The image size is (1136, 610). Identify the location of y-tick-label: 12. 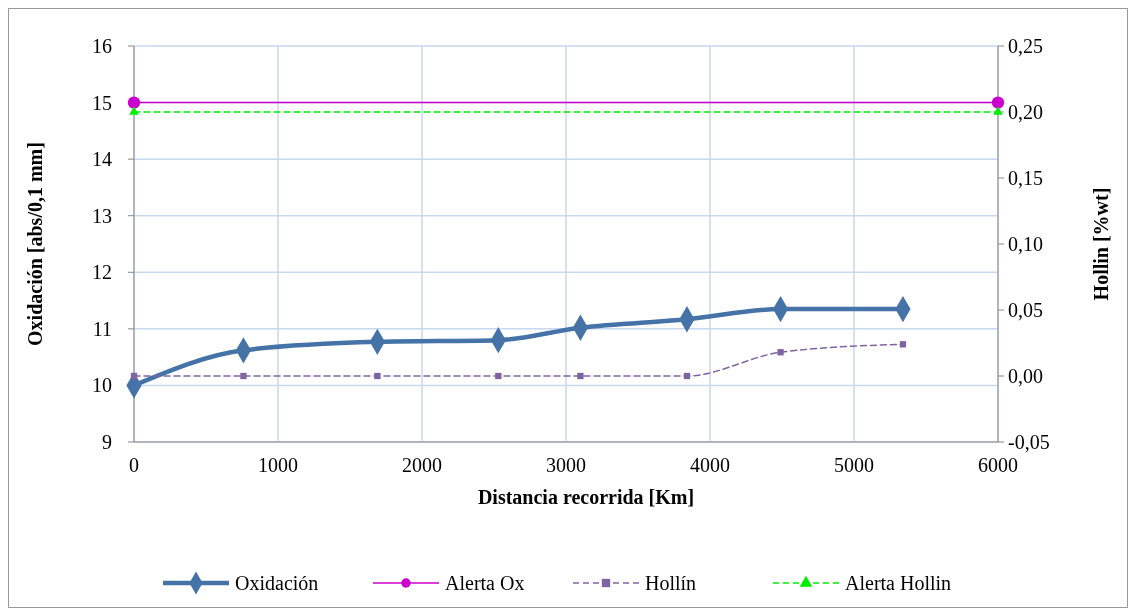
(102, 272).